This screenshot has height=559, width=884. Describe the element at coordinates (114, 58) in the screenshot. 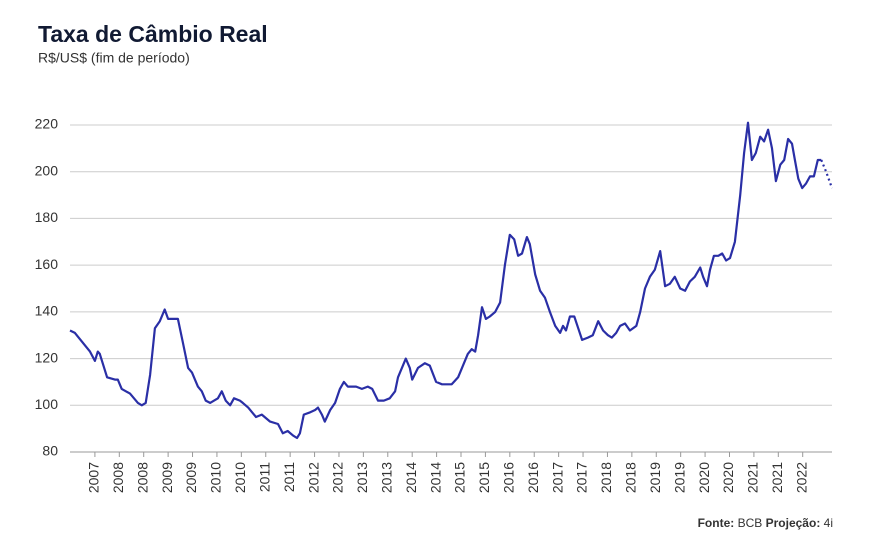

I see `chart-subtitle: R$/US$ (fim de período)` at that location.